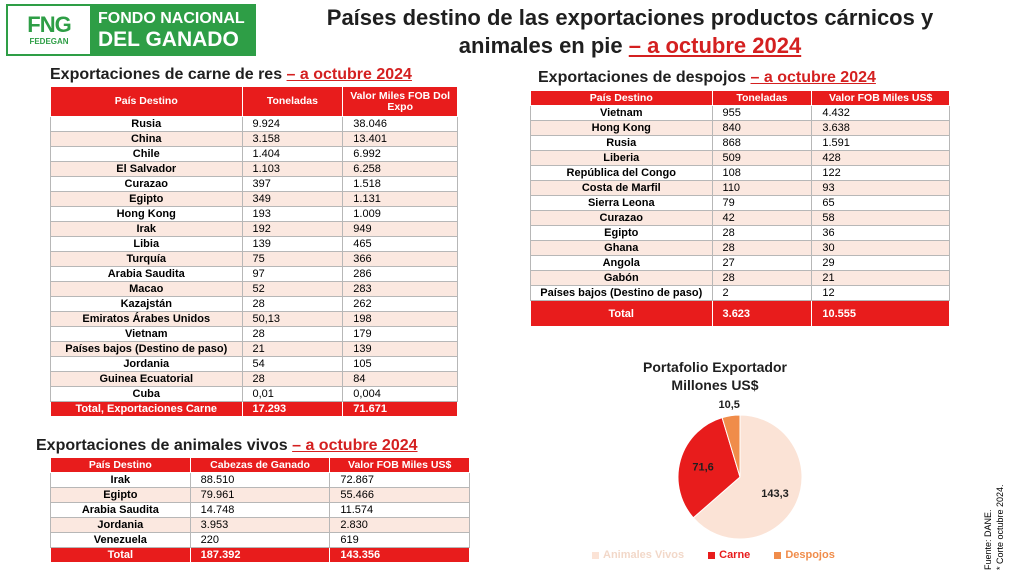 This screenshot has width=1024, height=576. I want to click on page-title-line2: animales en pie – a octubre 2024, so click(630, 46).